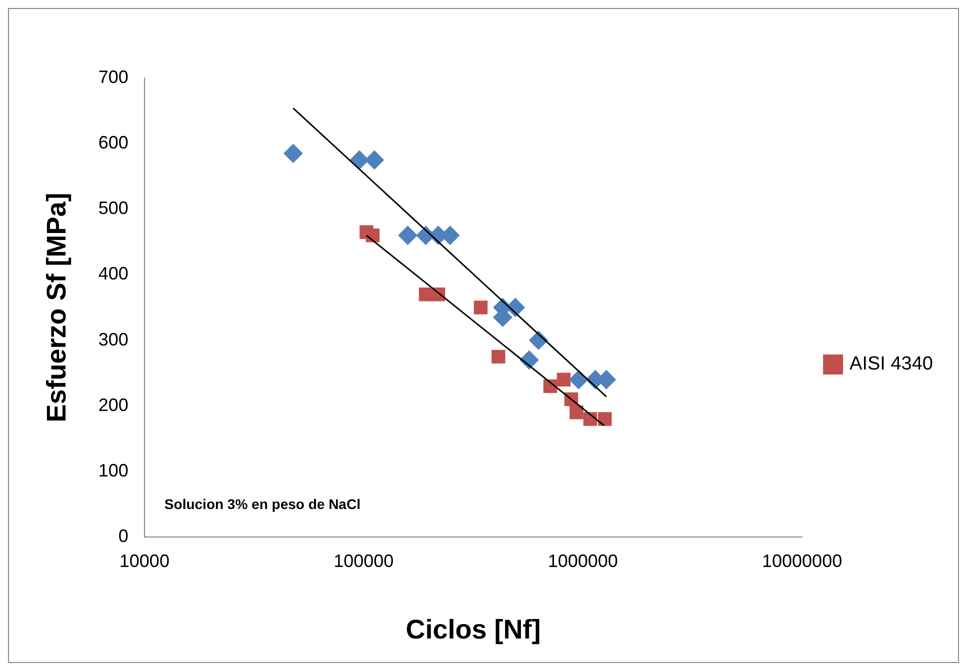 The height and width of the screenshot is (671, 967). Describe the element at coordinates (144, 560) in the screenshot. I see `x-tick-label: 10000` at that location.